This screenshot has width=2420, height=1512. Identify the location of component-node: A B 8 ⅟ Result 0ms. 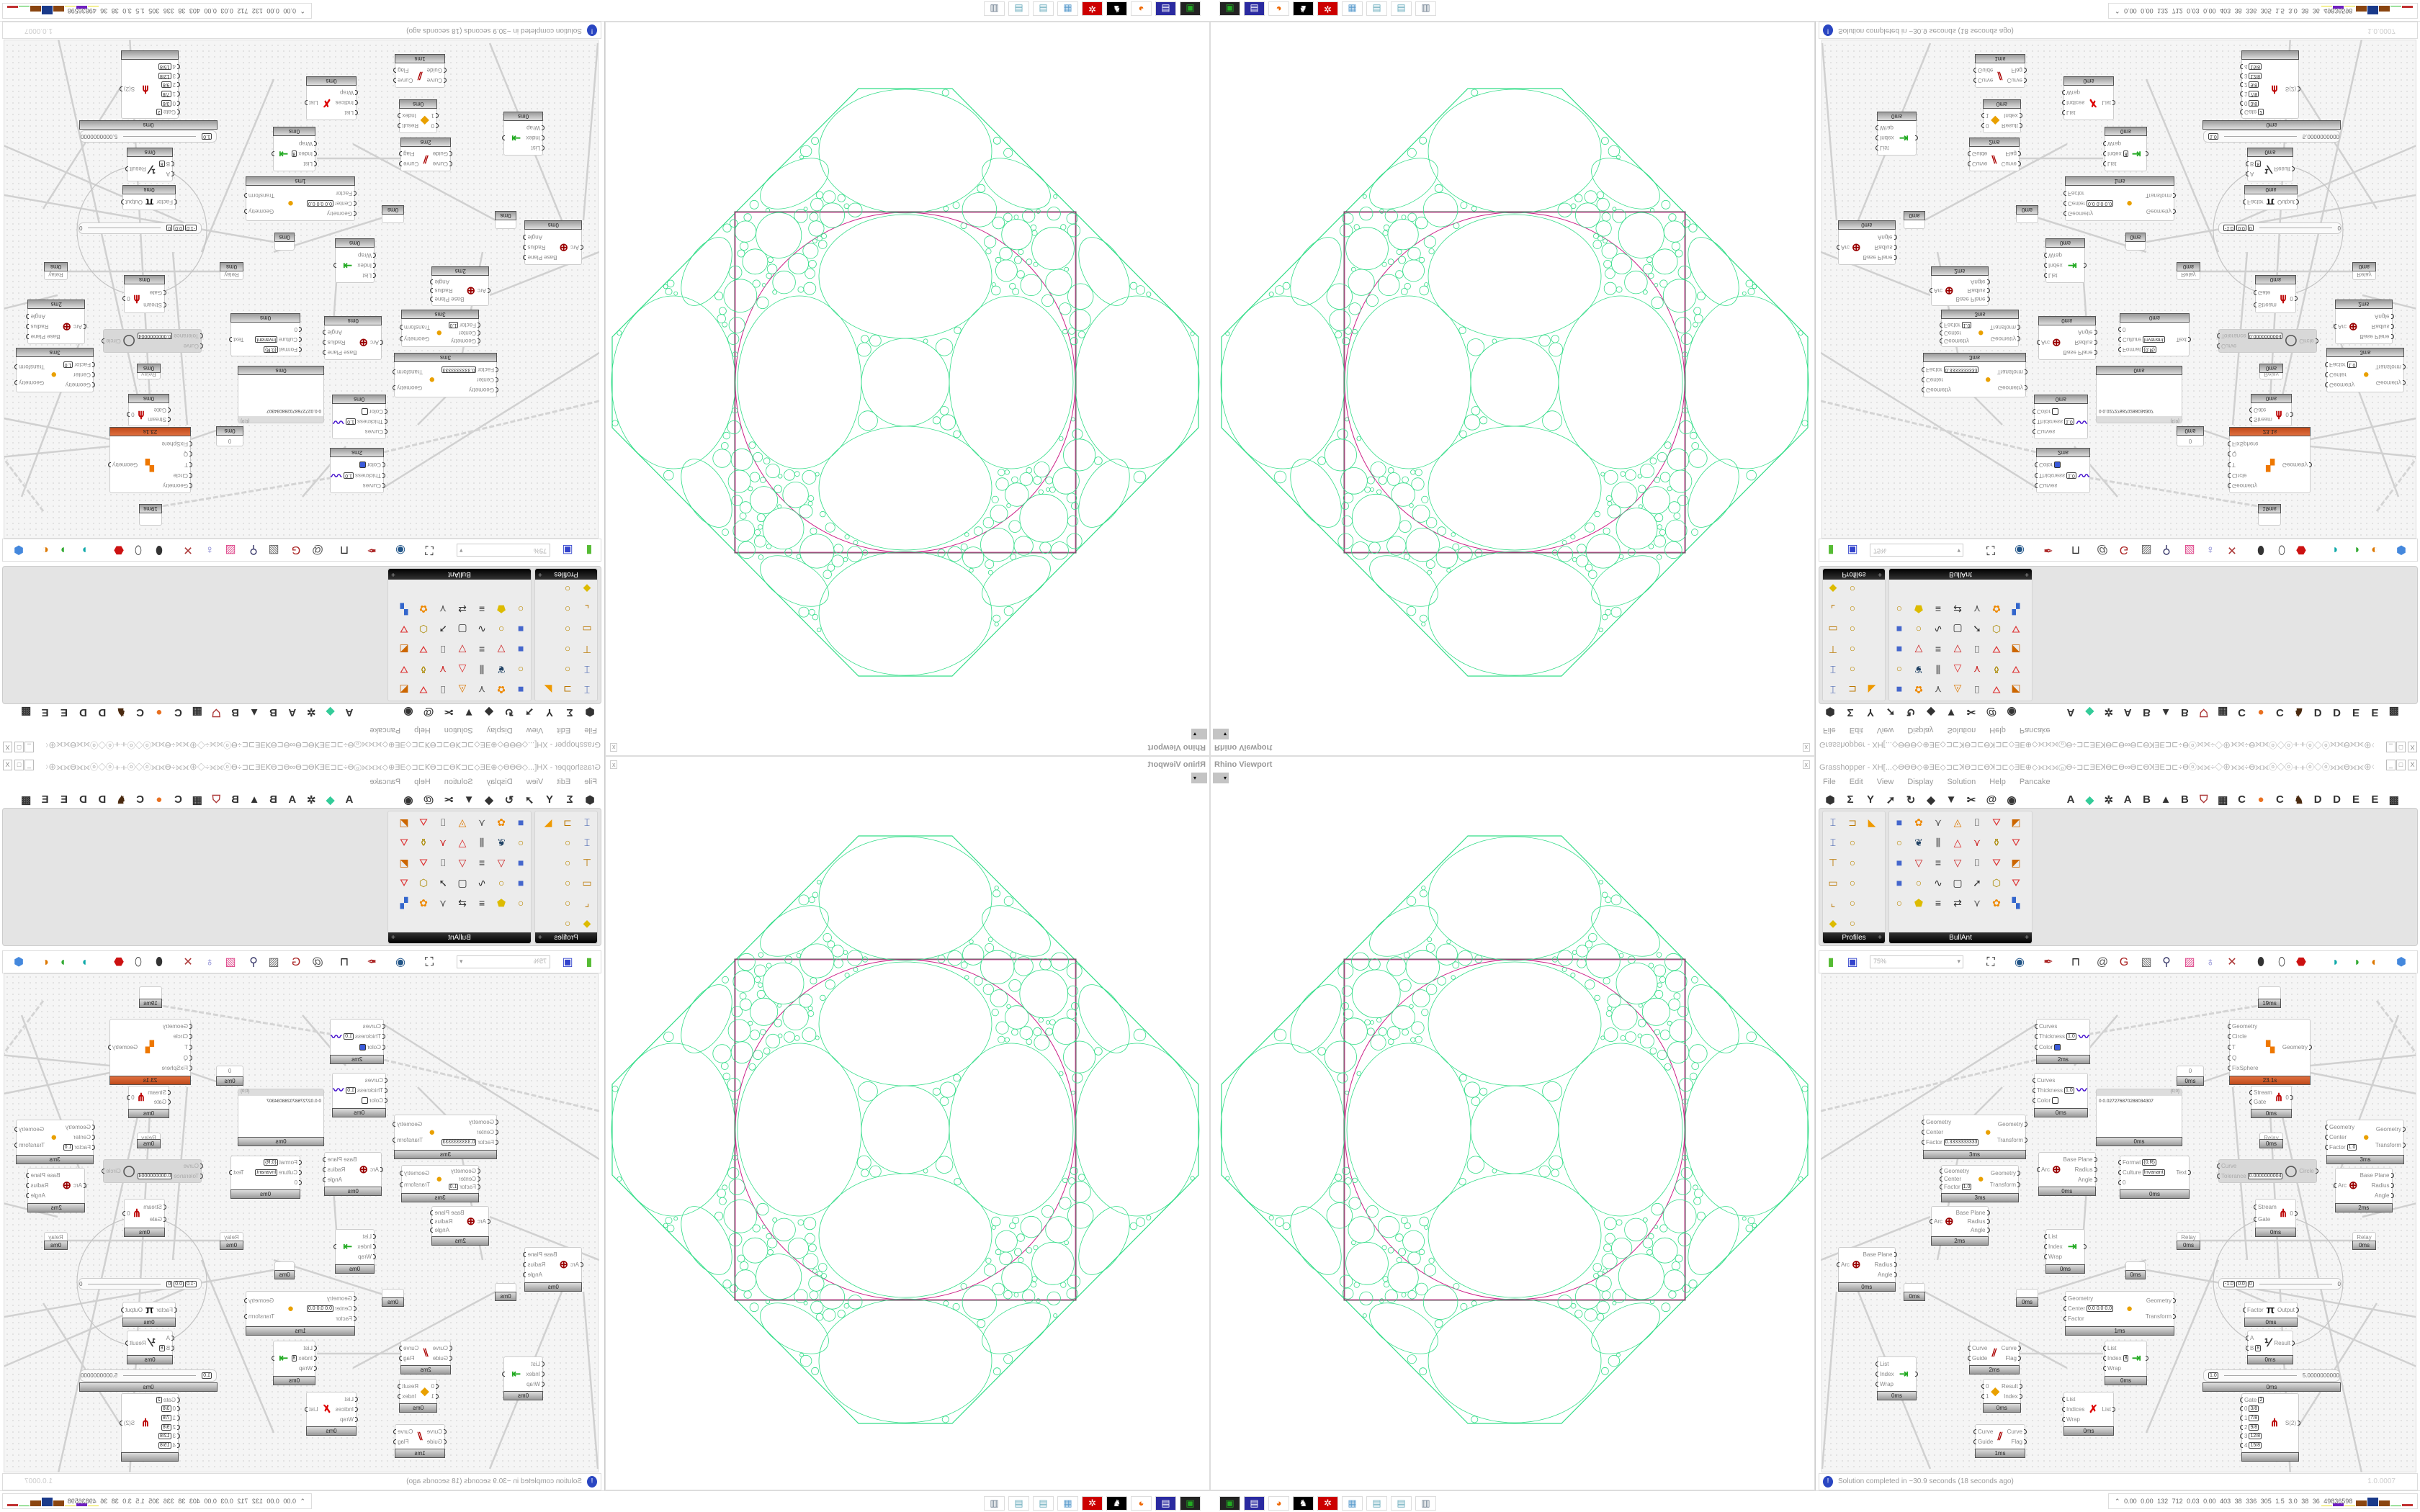
(149, 164).